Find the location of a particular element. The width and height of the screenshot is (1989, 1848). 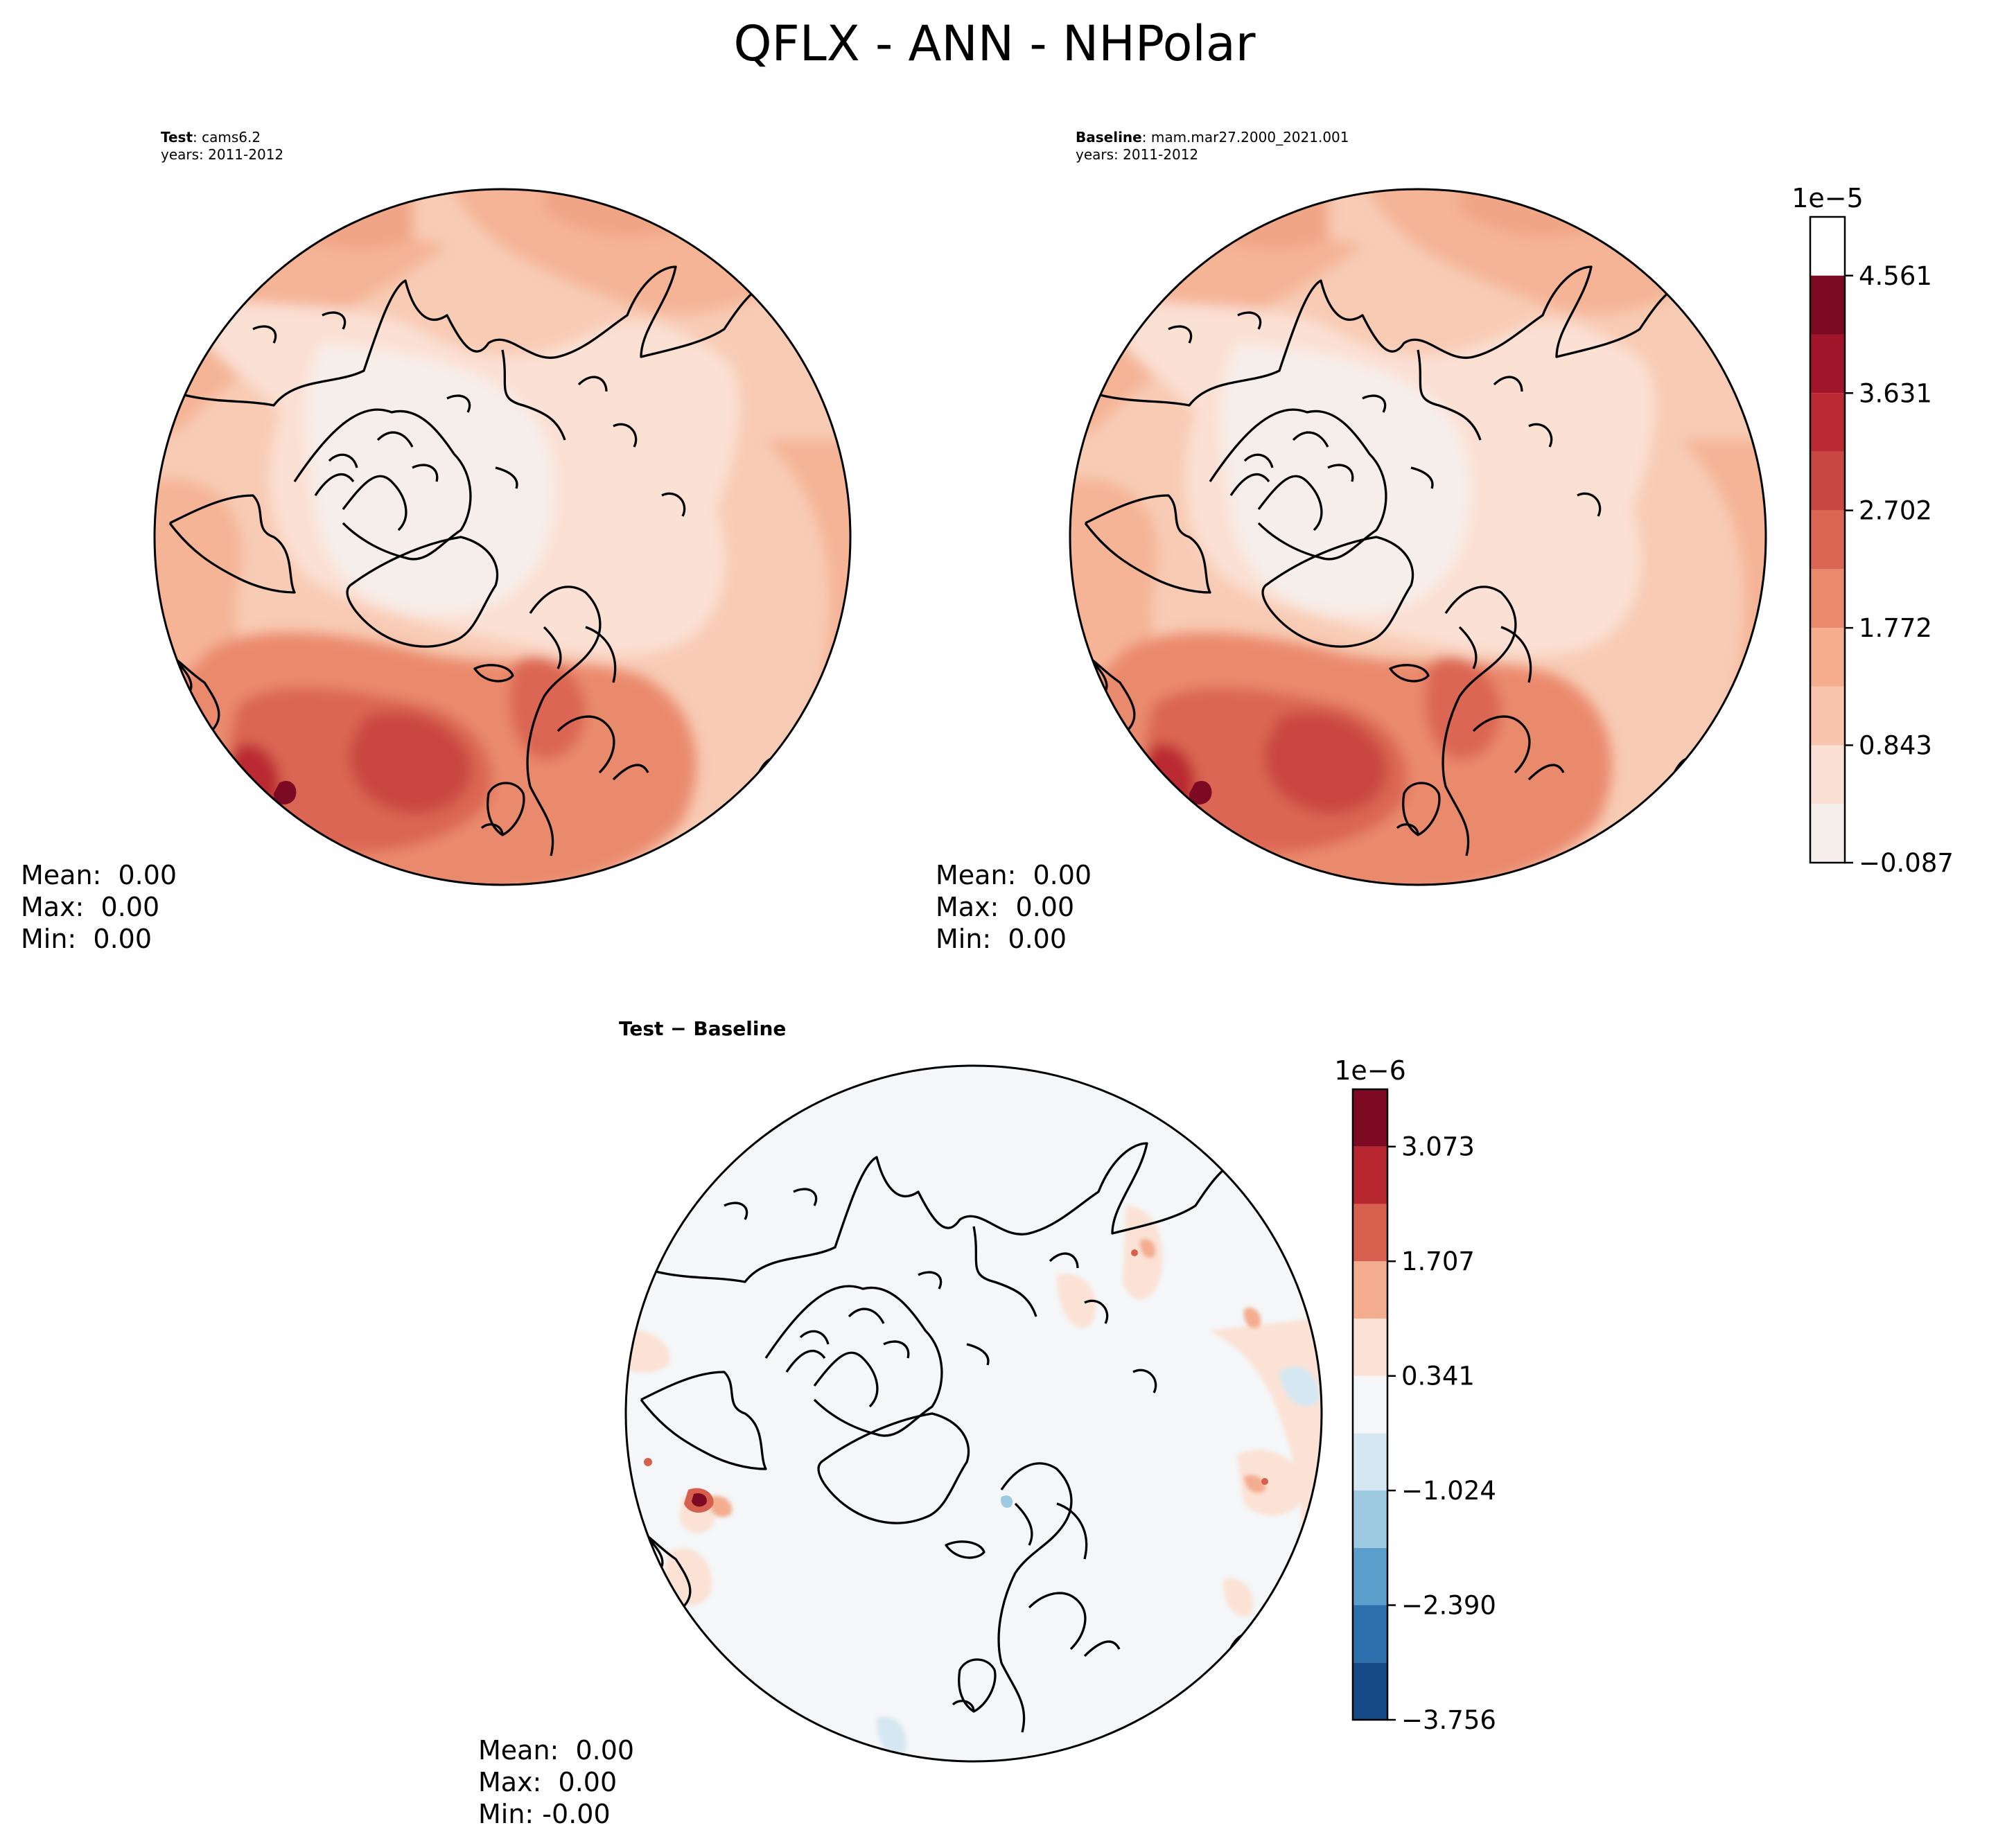

colorbar1-frame is located at coordinates (1827, 539).